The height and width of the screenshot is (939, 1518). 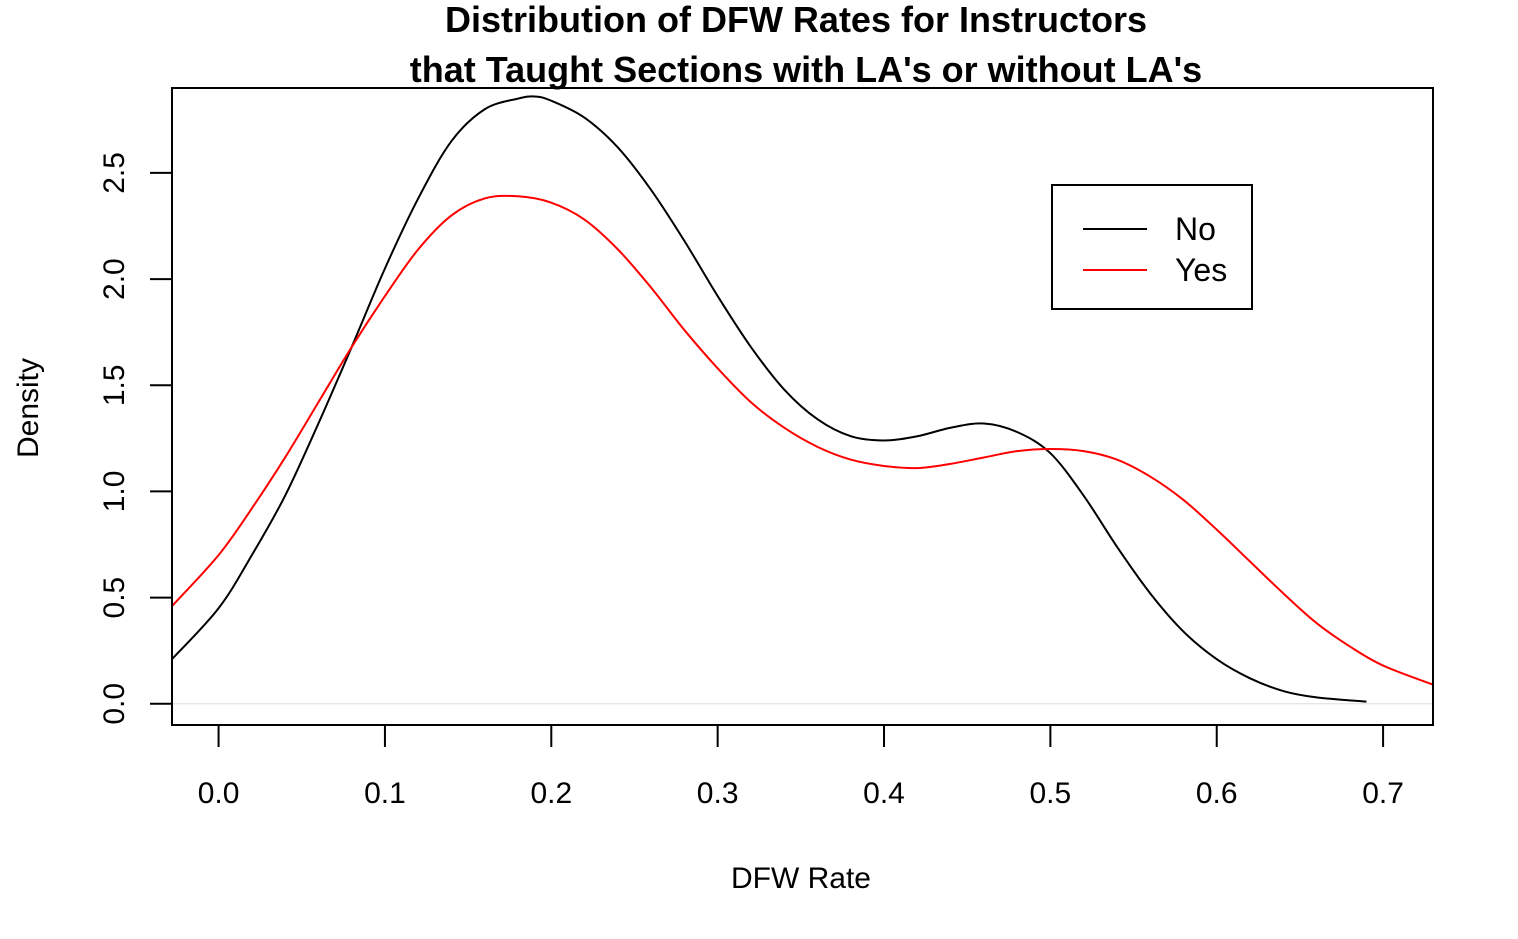 What do you see at coordinates (884, 793) in the screenshot?
I see `x-tick-label: 0.4` at bounding box center [884, 793].